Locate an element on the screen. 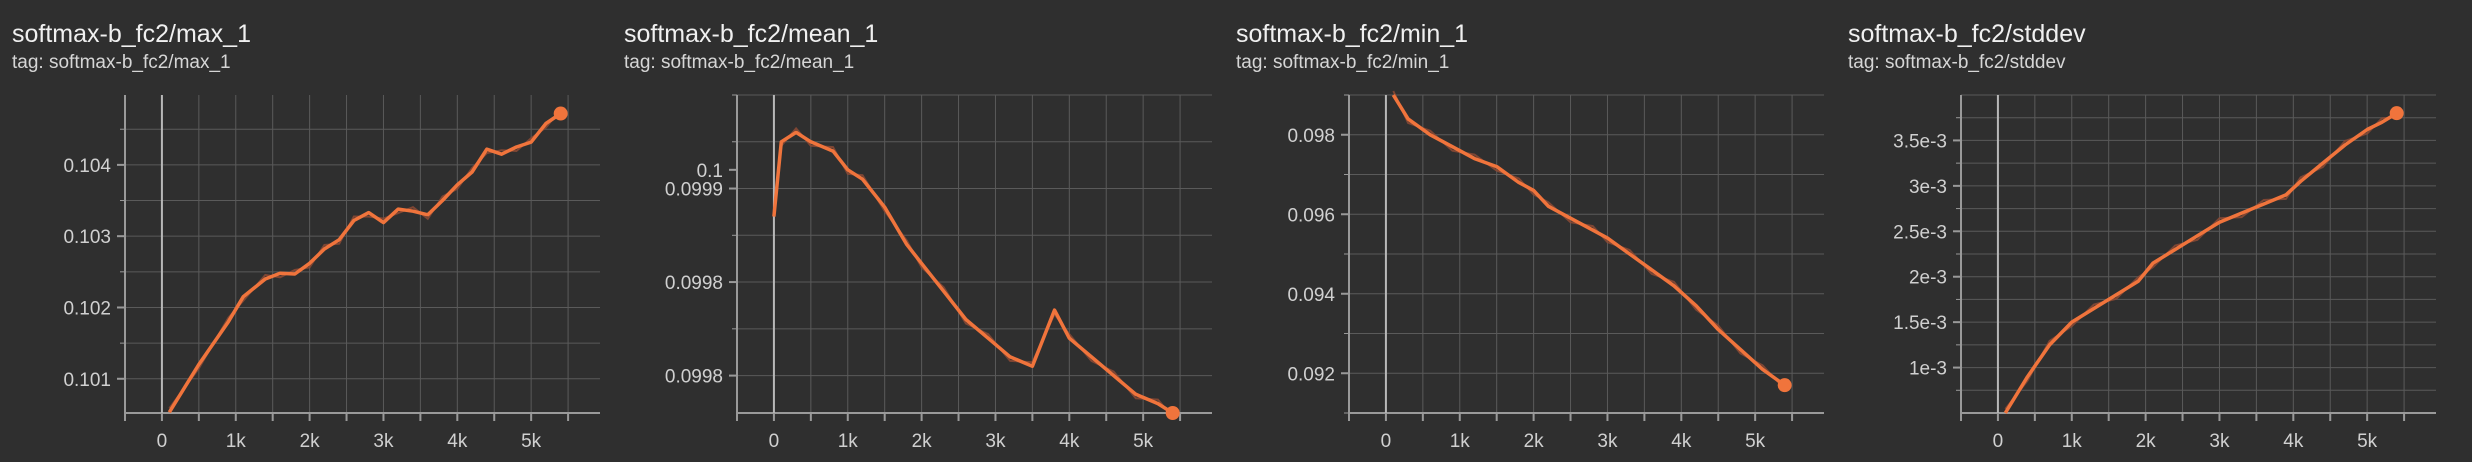 Image resolution: width=2472 pixels, height=462 pixels. y-tick-label: 0.096 is located at coordinates (1311, 215).